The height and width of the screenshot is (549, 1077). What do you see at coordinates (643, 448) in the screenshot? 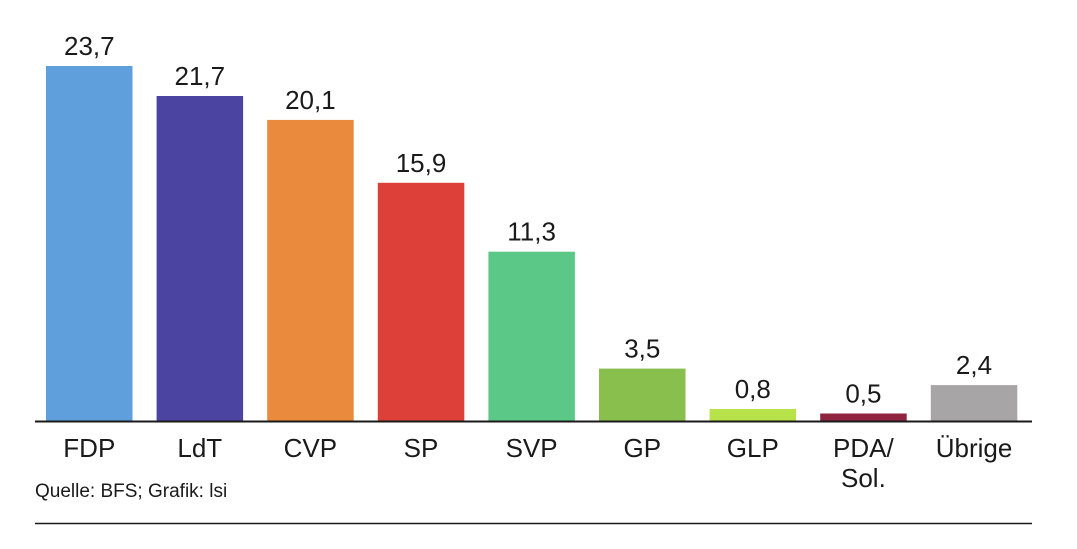
I see `category-label-5: GP` at bounding box center [643, 448].